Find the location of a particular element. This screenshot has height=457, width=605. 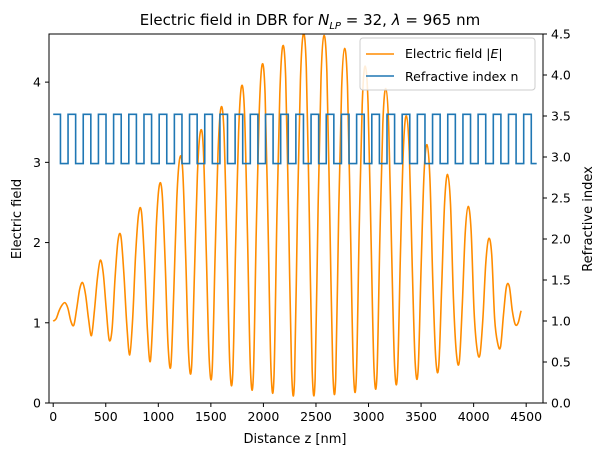

x-tick-label: 4000 is located at coordinates (474, 416).